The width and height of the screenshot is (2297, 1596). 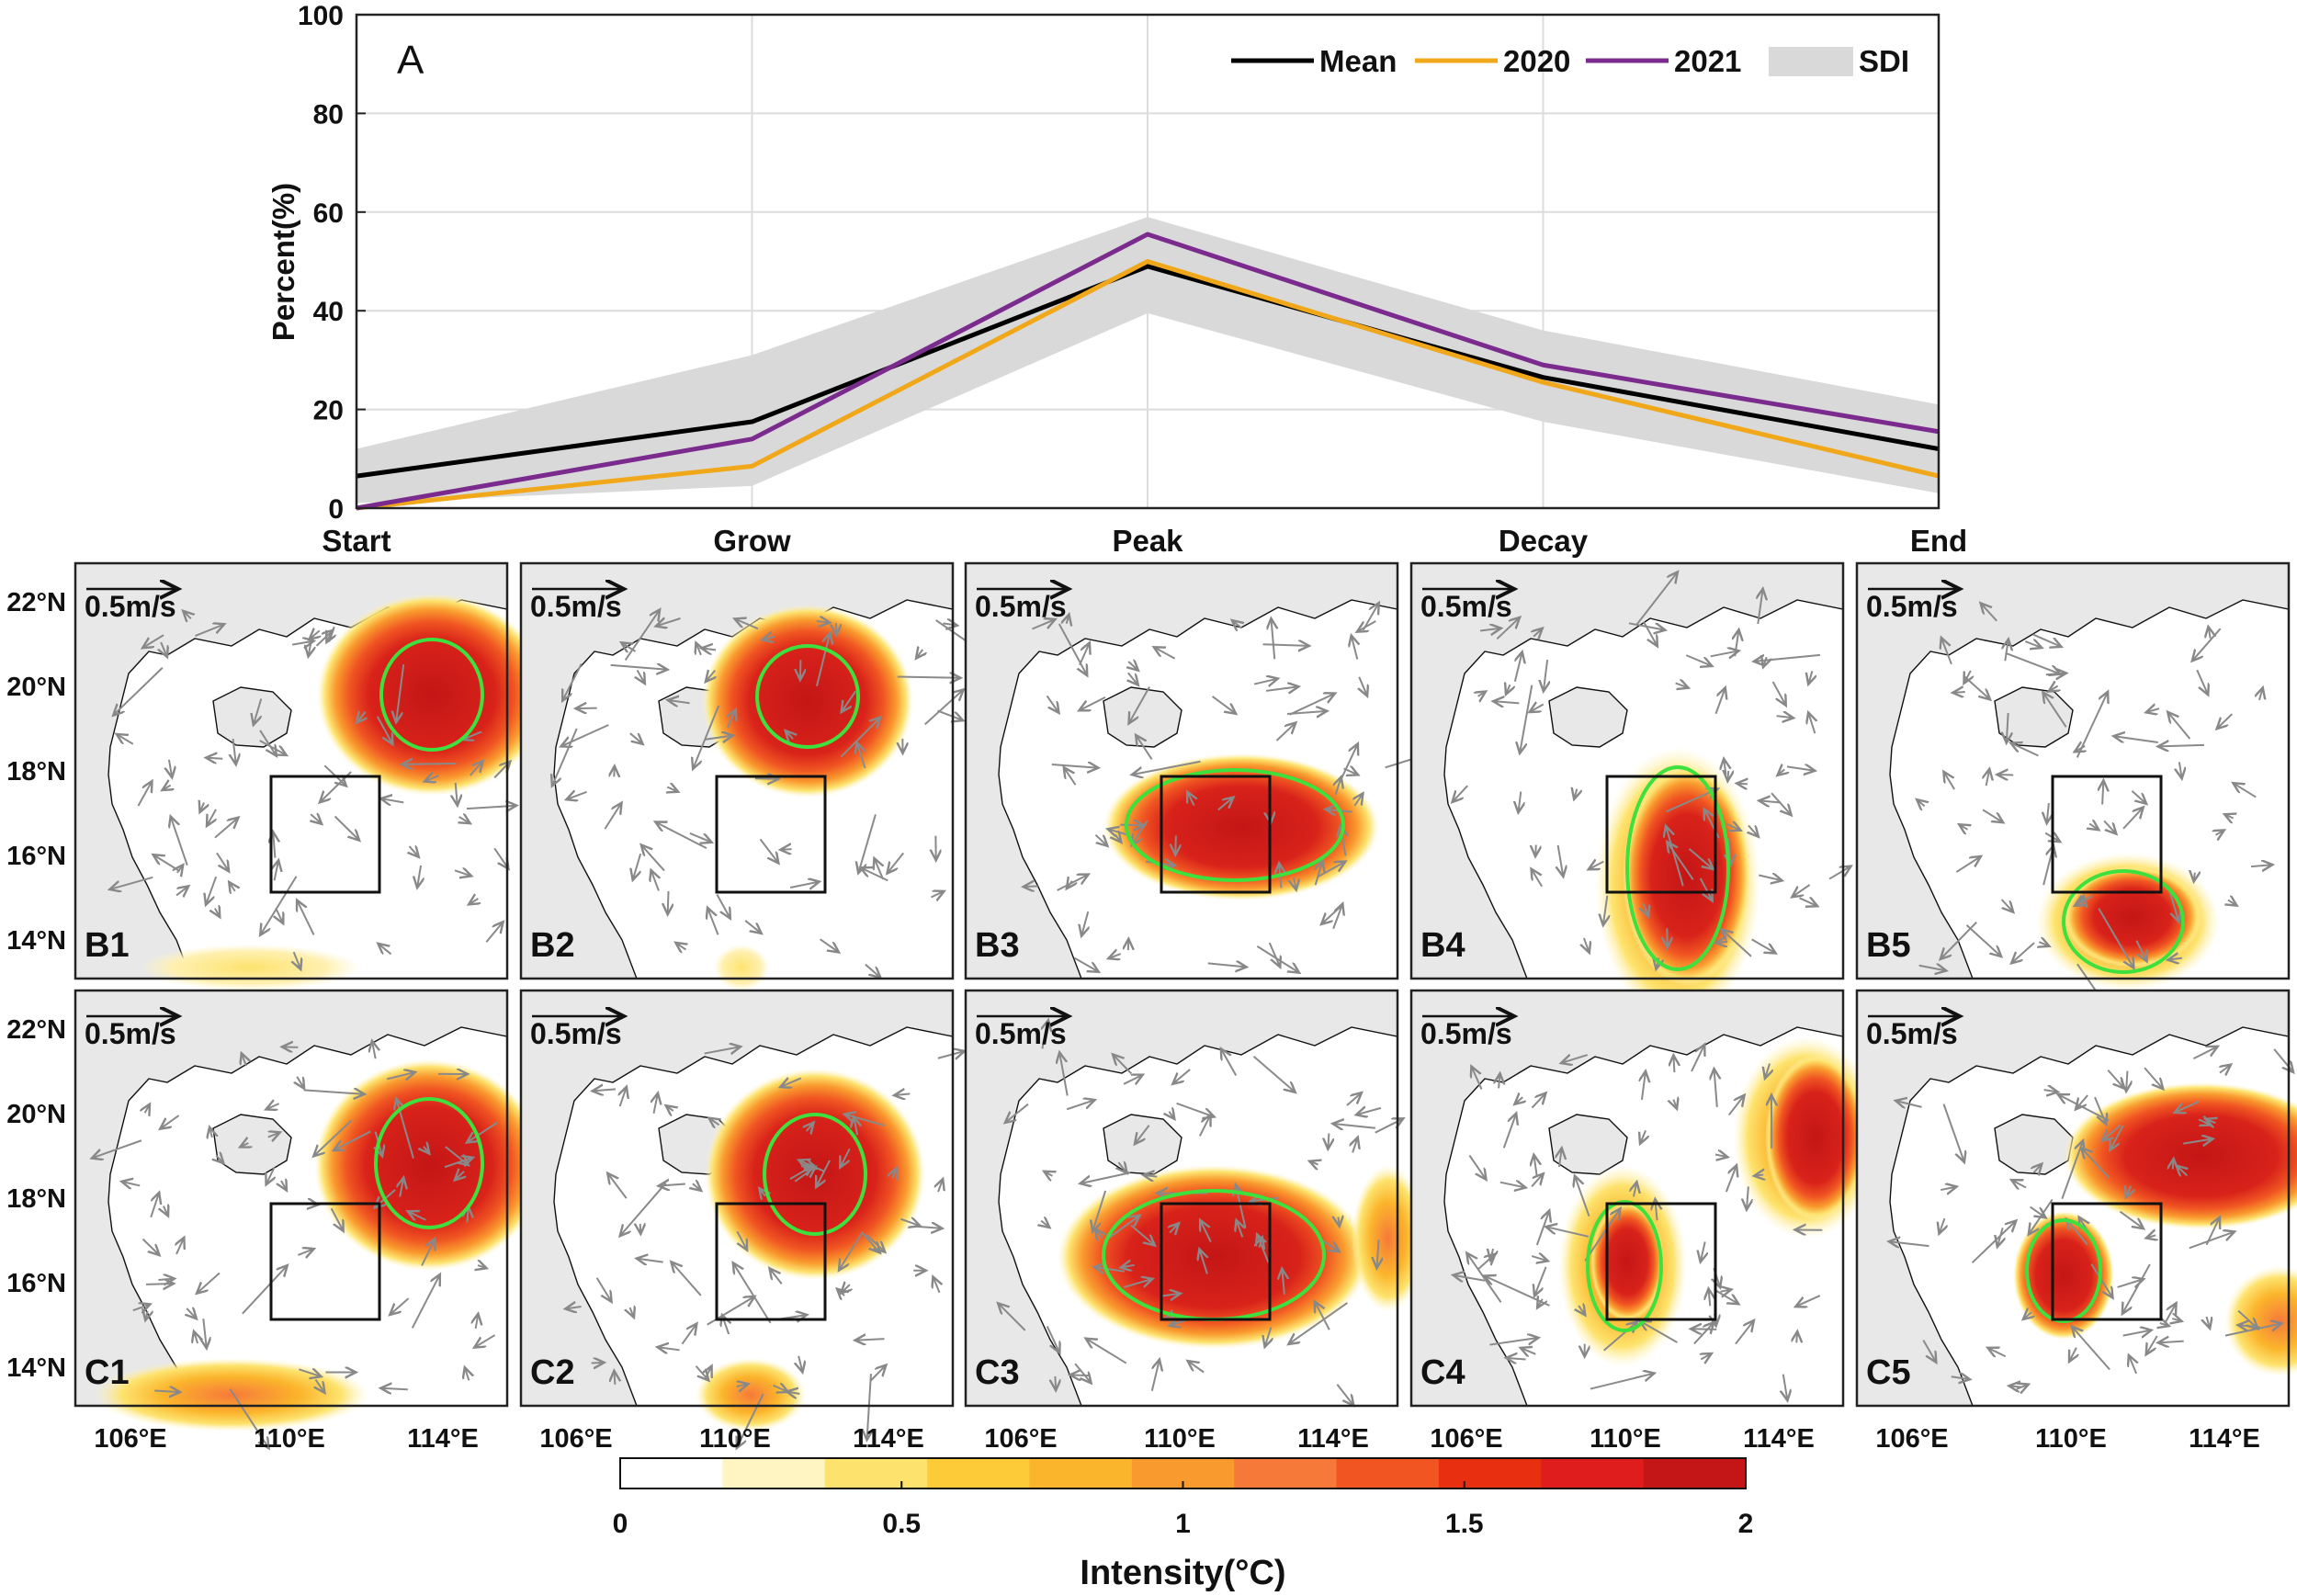 I want to click on map-panel-c5: 0.5m/s C5 106°E 110°E 114°E, so click(x=2076, y=1221).